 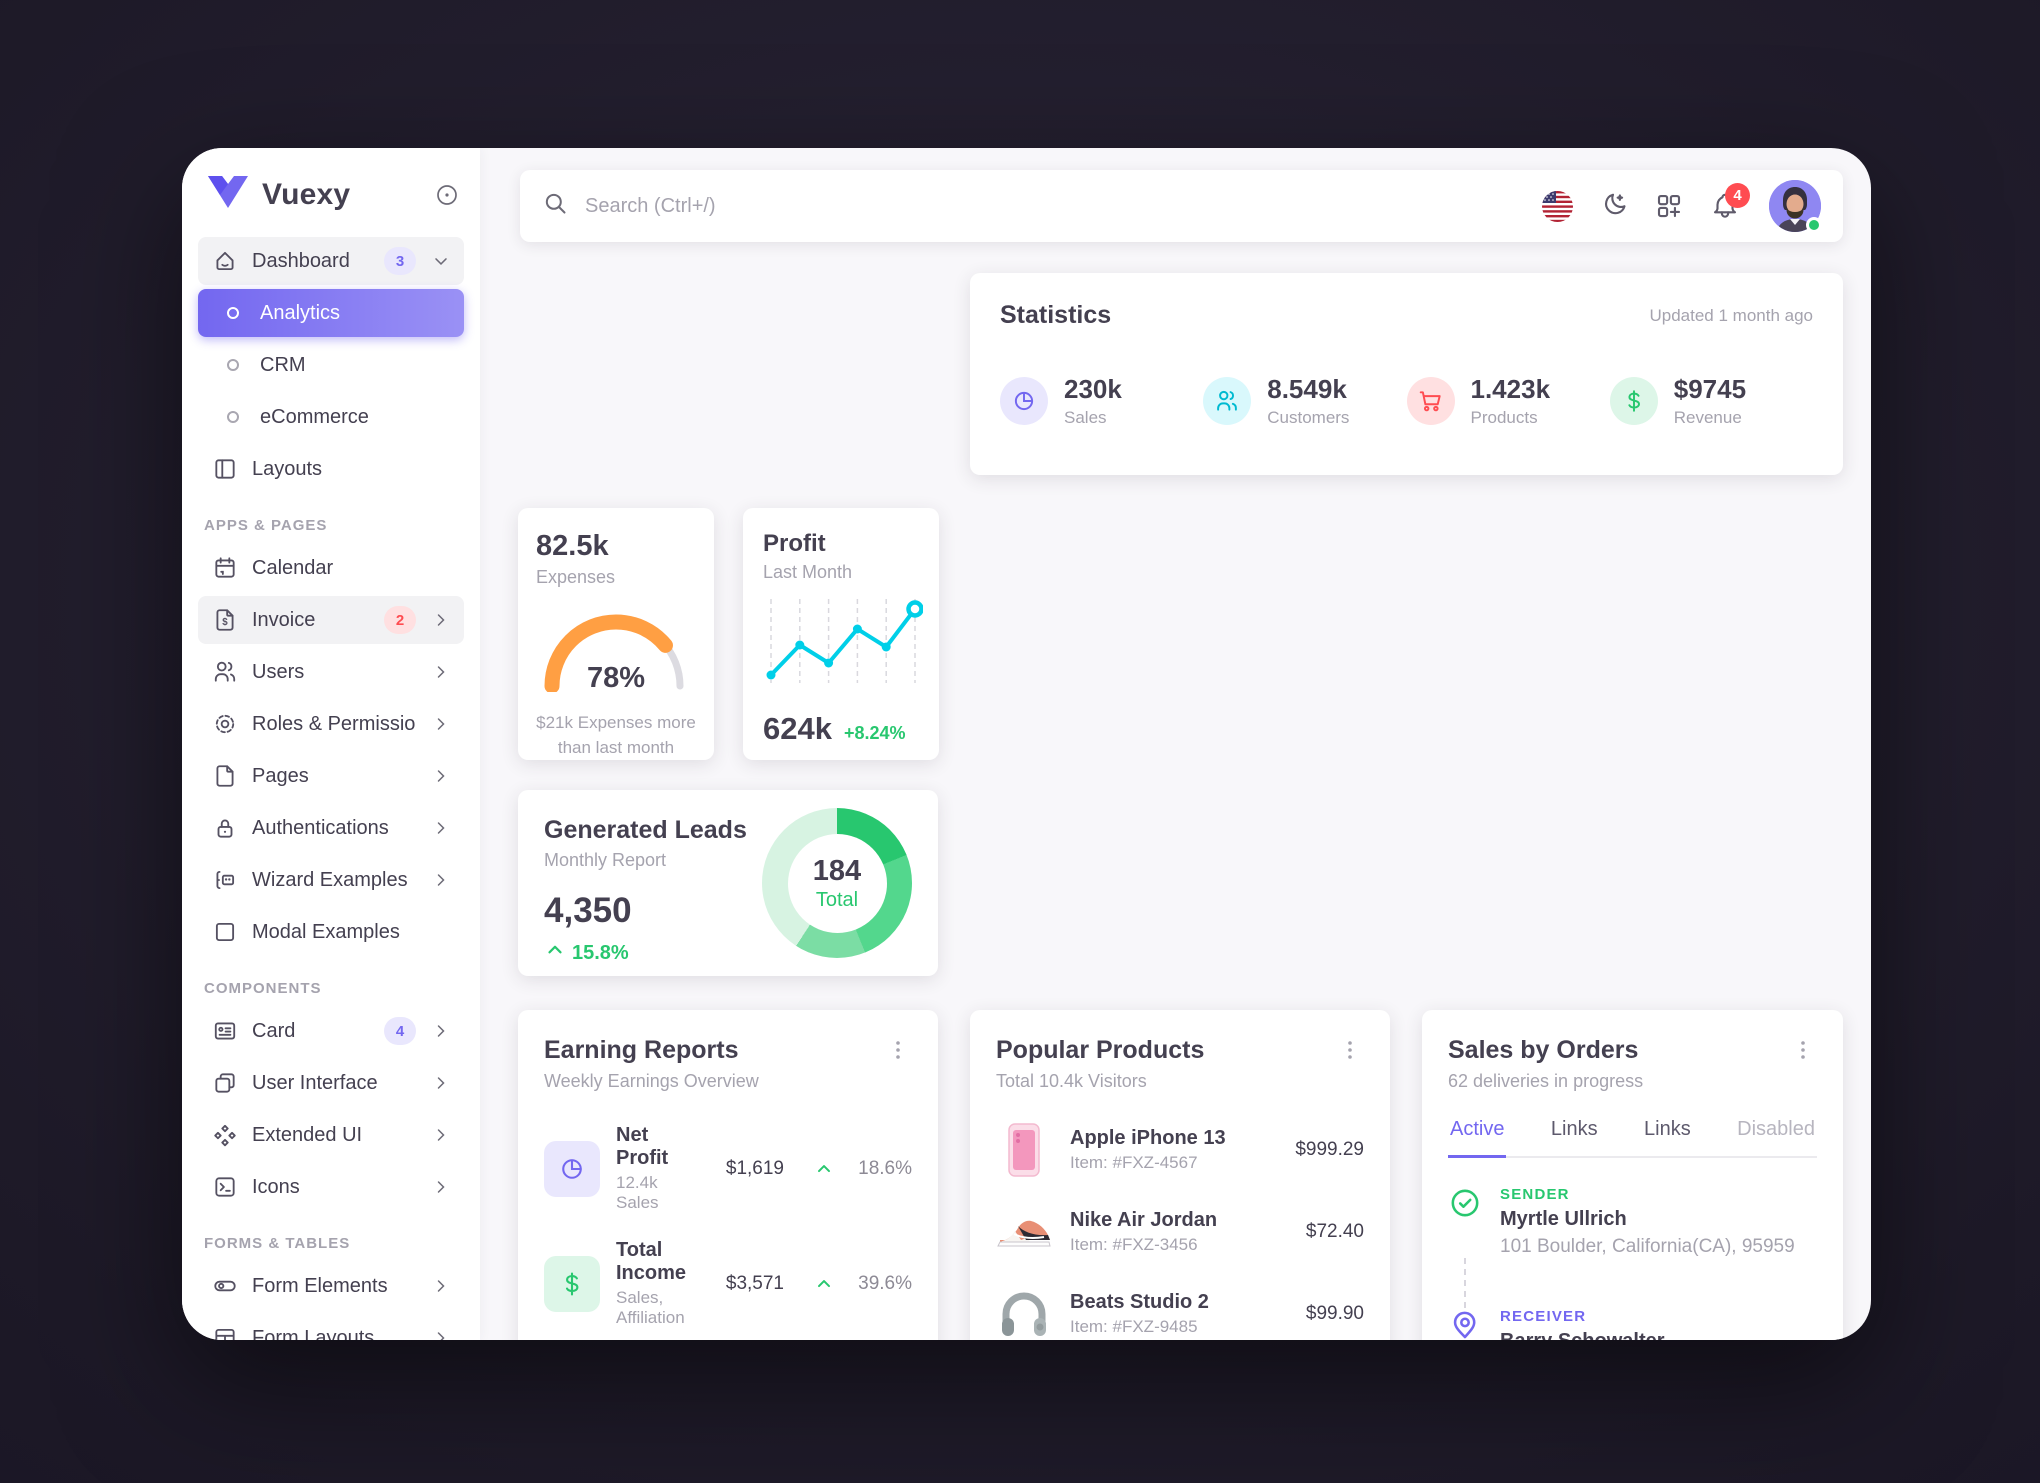 What do you see at coordinates (400, 620) in the screenshot?
I see `count-badge: 2` at bounding box center [400, 620].